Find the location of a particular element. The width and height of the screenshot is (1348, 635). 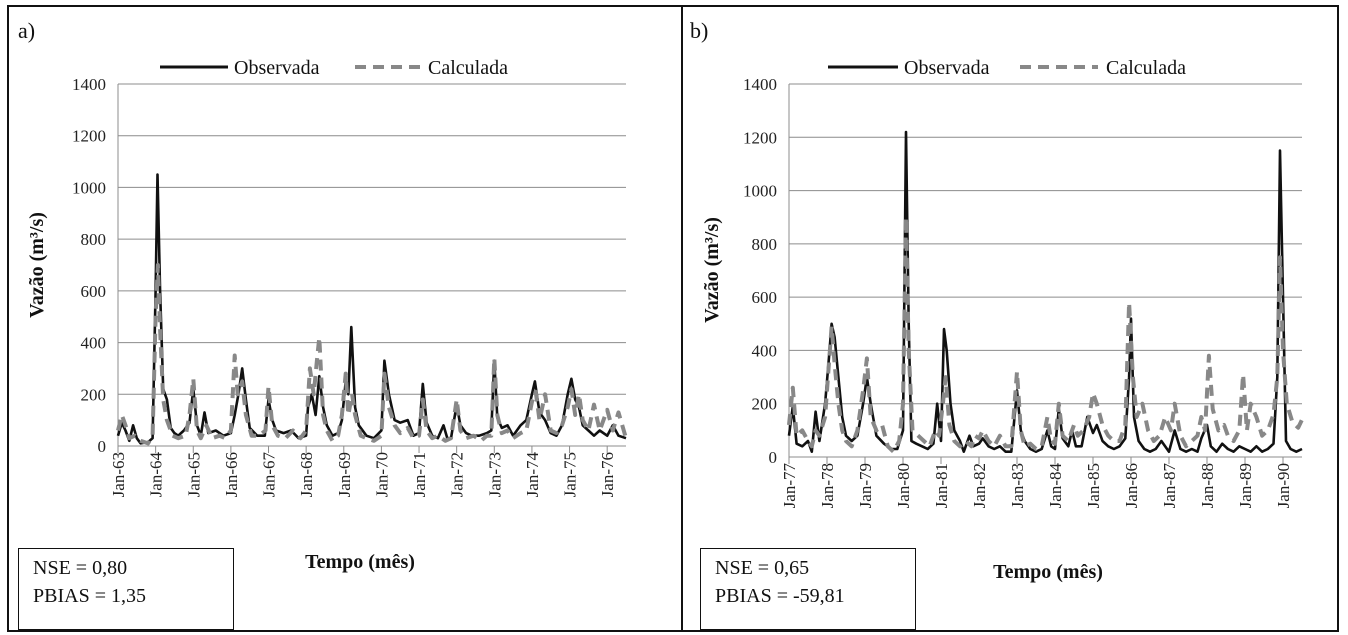

x-tick-label: Jan-77 is located at coordinates (789, 486).